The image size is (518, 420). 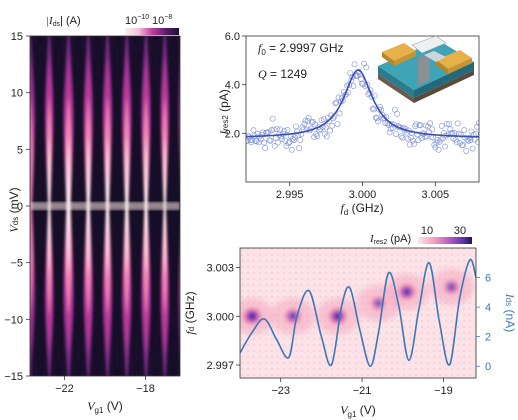 What do you see at coordinates (443, 391) in the screenshot?
I see `x-tick-label: −19` at bounding box center [443, 391].